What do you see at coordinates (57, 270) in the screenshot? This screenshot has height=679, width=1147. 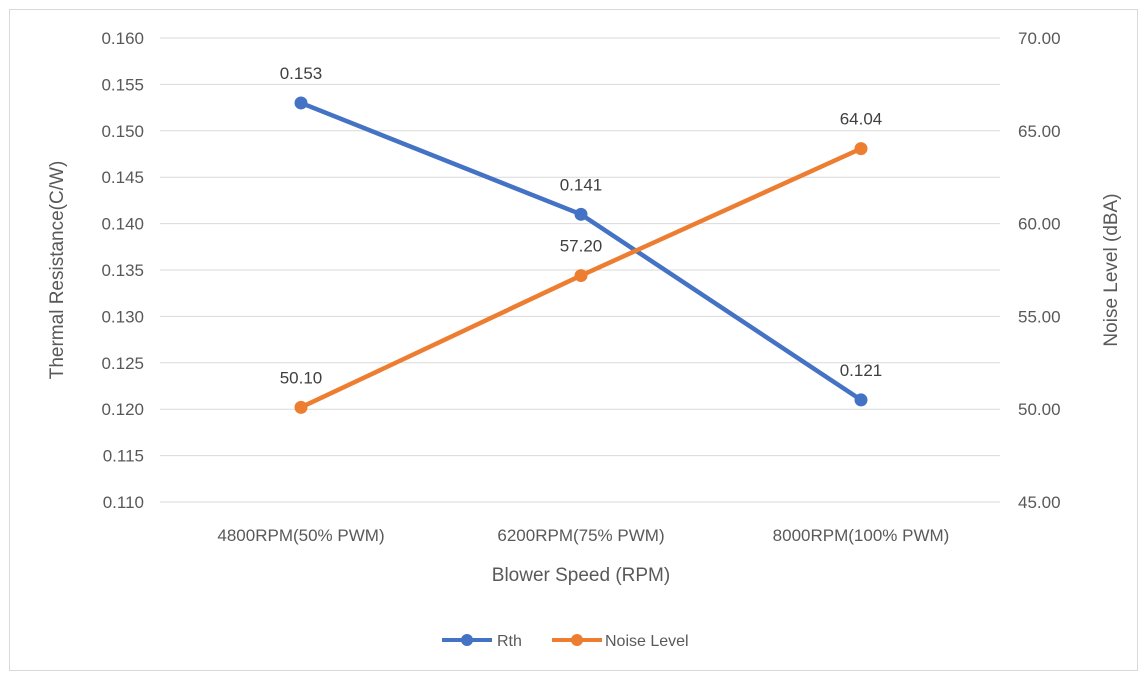 I see `left-axis-title: Thermal Resistance(C/W)` at bounding box center [57, 270].